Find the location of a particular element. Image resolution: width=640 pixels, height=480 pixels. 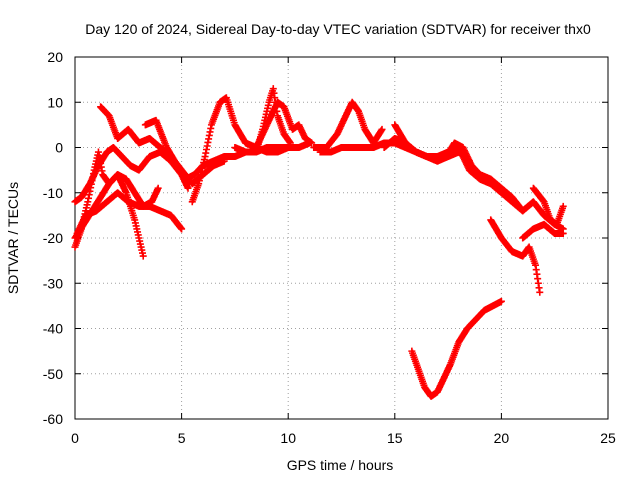

y-tick-label: -50 is located at coordinates (53, 374).